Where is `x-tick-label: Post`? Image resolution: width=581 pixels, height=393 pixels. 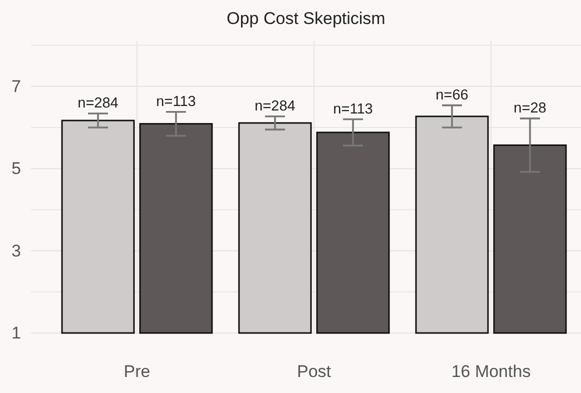 x-tick-label: Post is located at coordinates (314, 372).